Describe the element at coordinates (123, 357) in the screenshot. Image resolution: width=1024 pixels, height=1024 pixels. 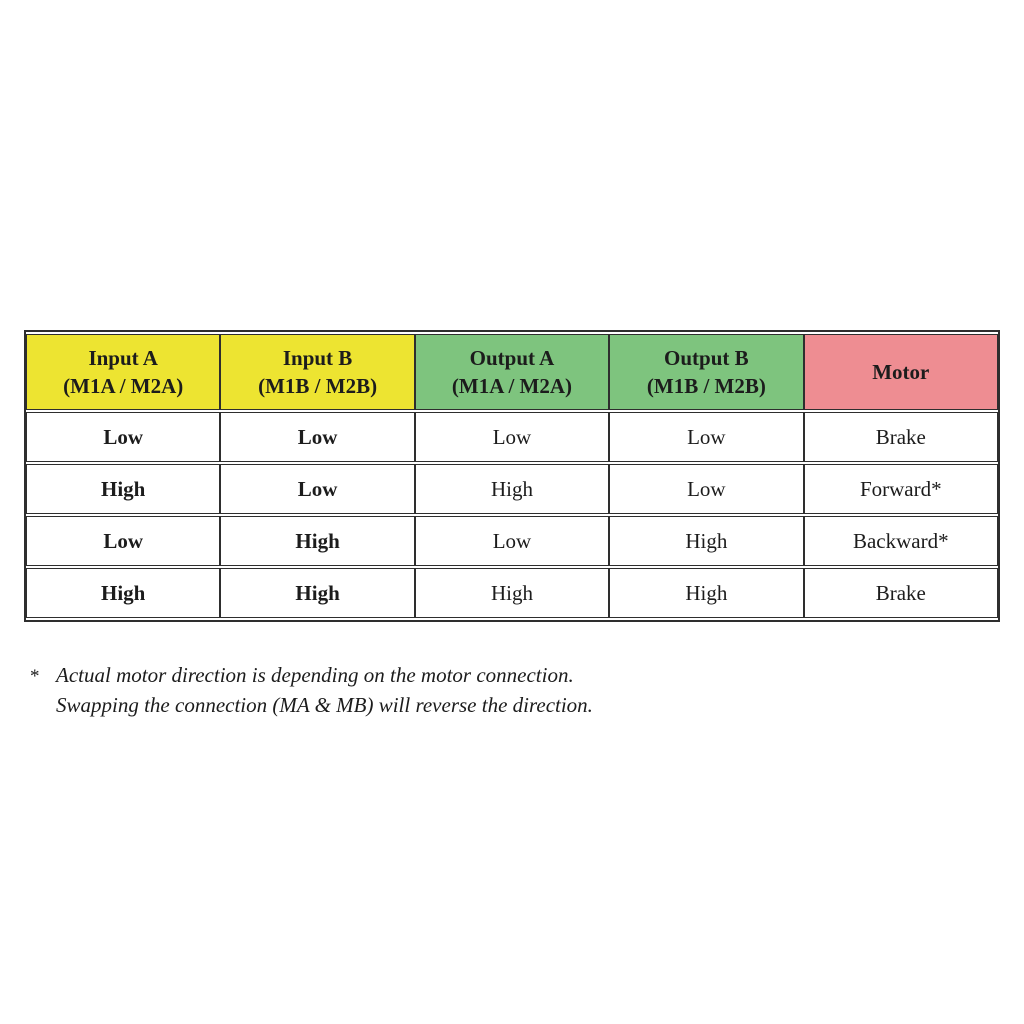
I see `header-label: Input A` at that location.